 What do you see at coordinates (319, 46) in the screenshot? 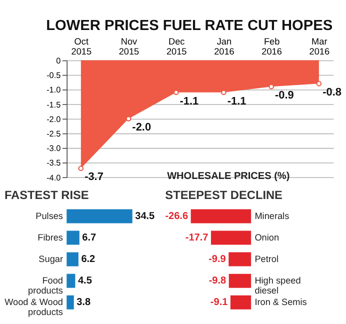
I see `x-tick-label: Mar 2016` at bounding box center [319, 46].